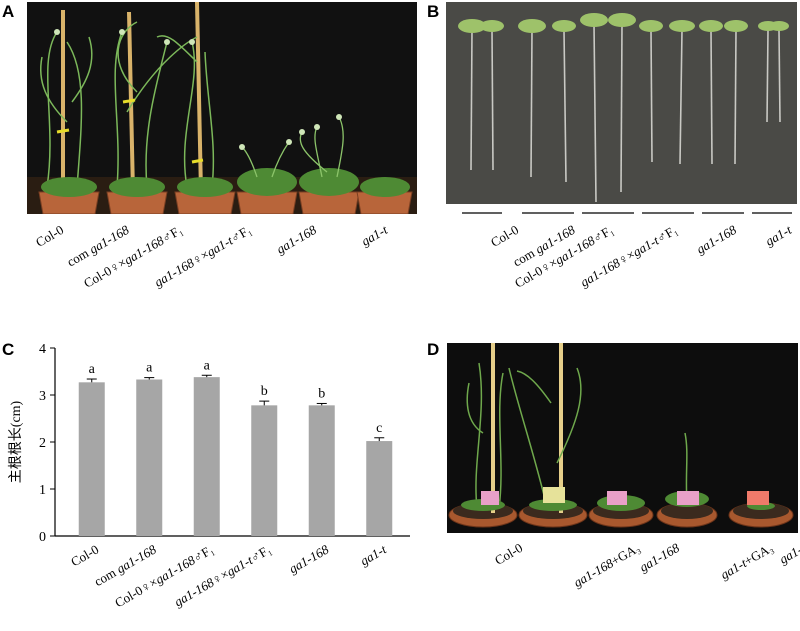 The height and width of the screenshot is (631, 800). Describe the element at coordinates (622, 438) in the screenshot. I see `panel-d-plant-photo` at that location.